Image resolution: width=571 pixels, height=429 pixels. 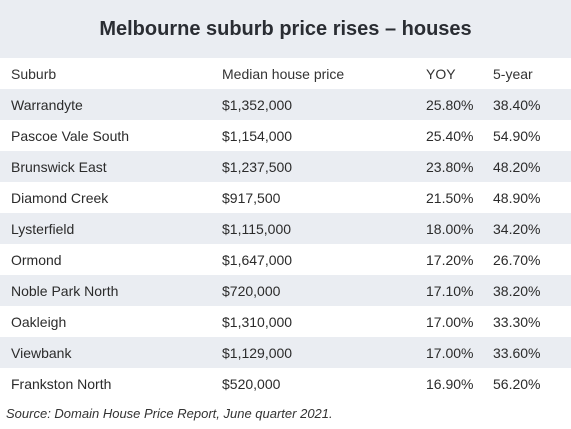 What do you see at coordinates (257, 228) in the screenshot?
I see `cell-median-price: $1,115,000` at bounding box center [257, 228].